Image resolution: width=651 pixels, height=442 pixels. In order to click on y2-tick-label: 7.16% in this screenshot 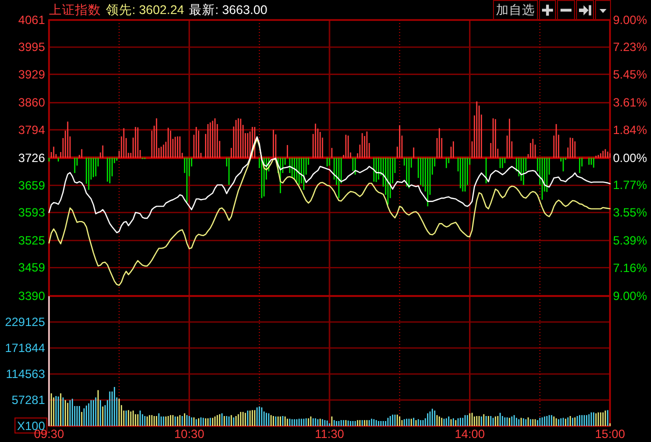, I will do `click(630, 267)`.